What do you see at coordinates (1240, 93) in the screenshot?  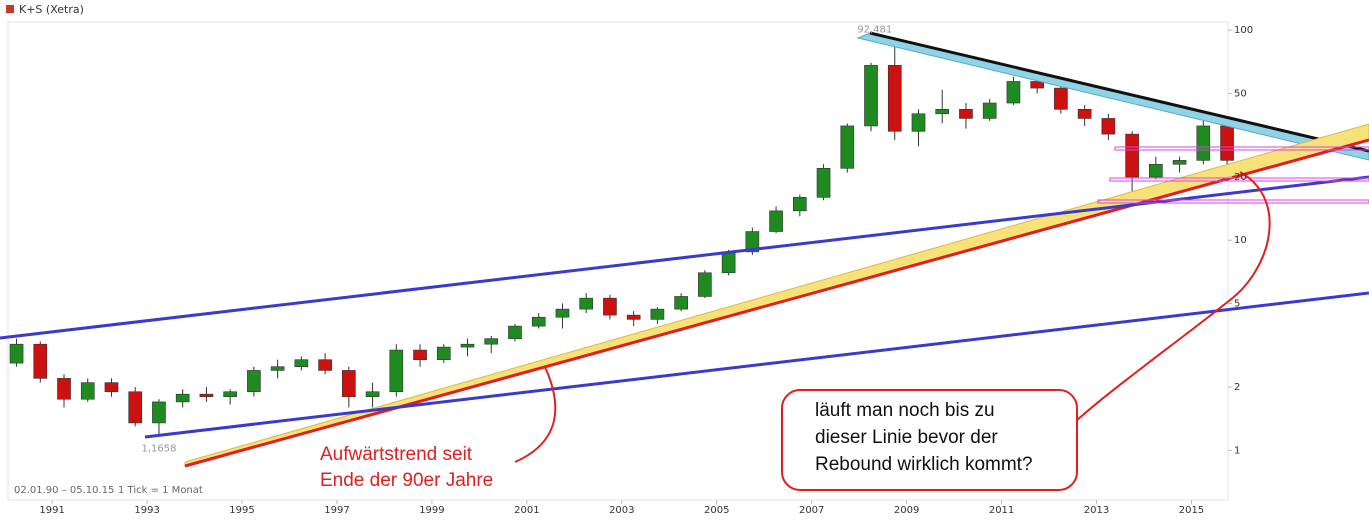 I see `y-tick-label: 50` at bounding box center [1240, 93].